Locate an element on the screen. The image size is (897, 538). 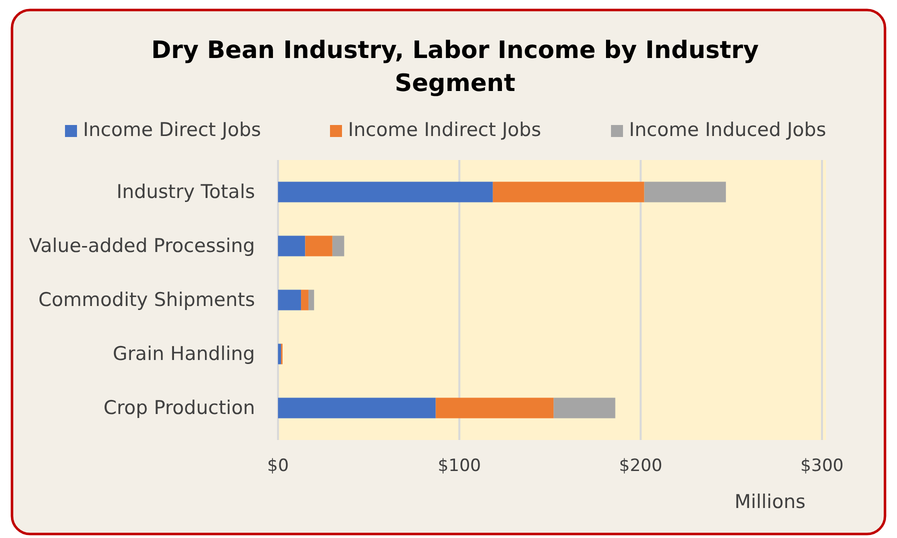
x-tick-label: $0 is located at coordinates (278, 466).